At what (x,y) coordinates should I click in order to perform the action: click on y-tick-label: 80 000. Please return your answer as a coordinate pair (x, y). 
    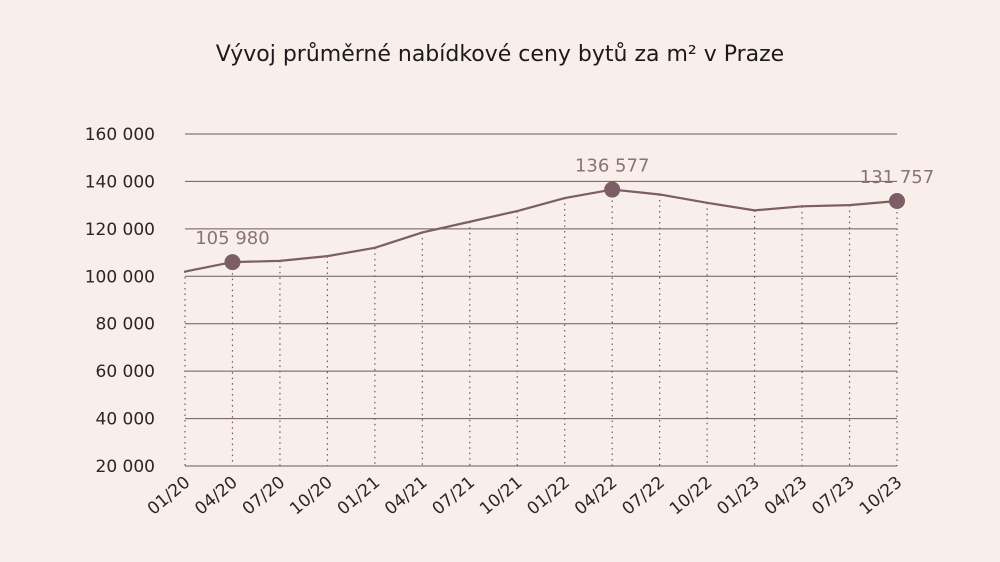
    Looking at the image, I should click on (125, 325).